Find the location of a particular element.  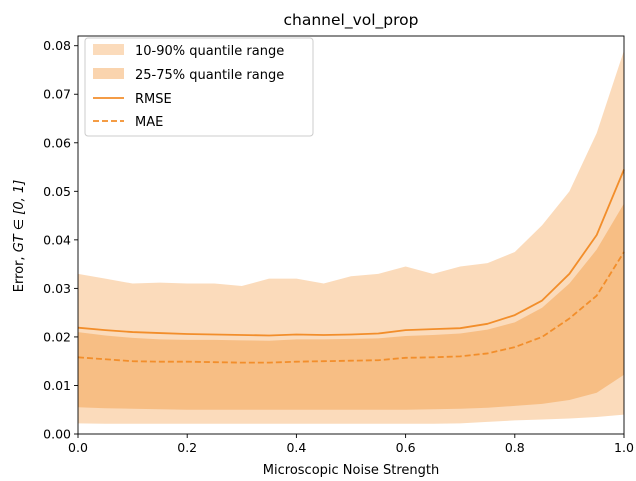

x-tick-label: 0.4 is located at coordinates (296, 447).